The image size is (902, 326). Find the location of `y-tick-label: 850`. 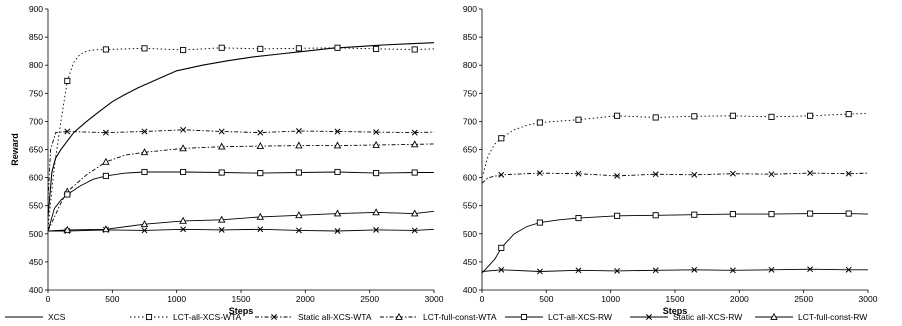

y-tick-label: 850 is located at coordinates (36, 37).